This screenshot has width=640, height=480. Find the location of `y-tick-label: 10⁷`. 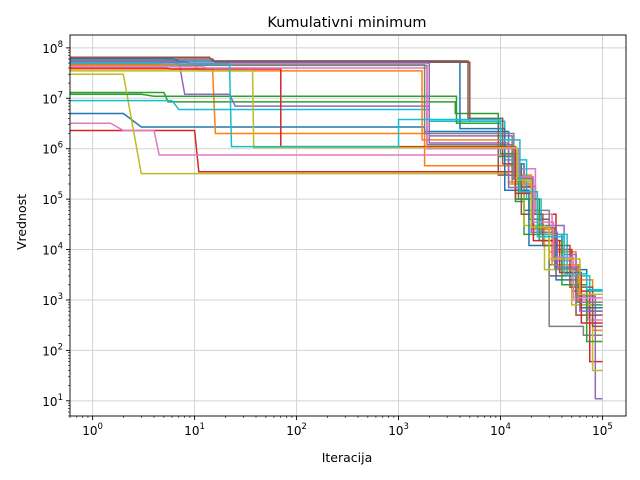

y-tick-label: 10⁷ is located at coordinates (52, 98).